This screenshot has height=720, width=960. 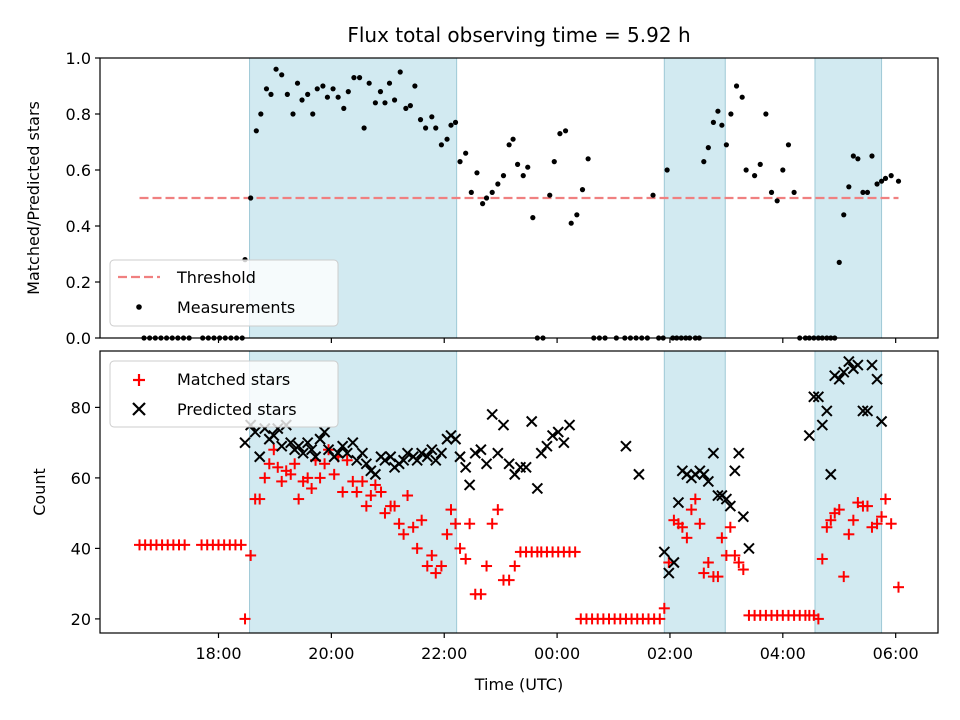 I want to click on x-tick-label: 06:00, so click(x=896, y=653).